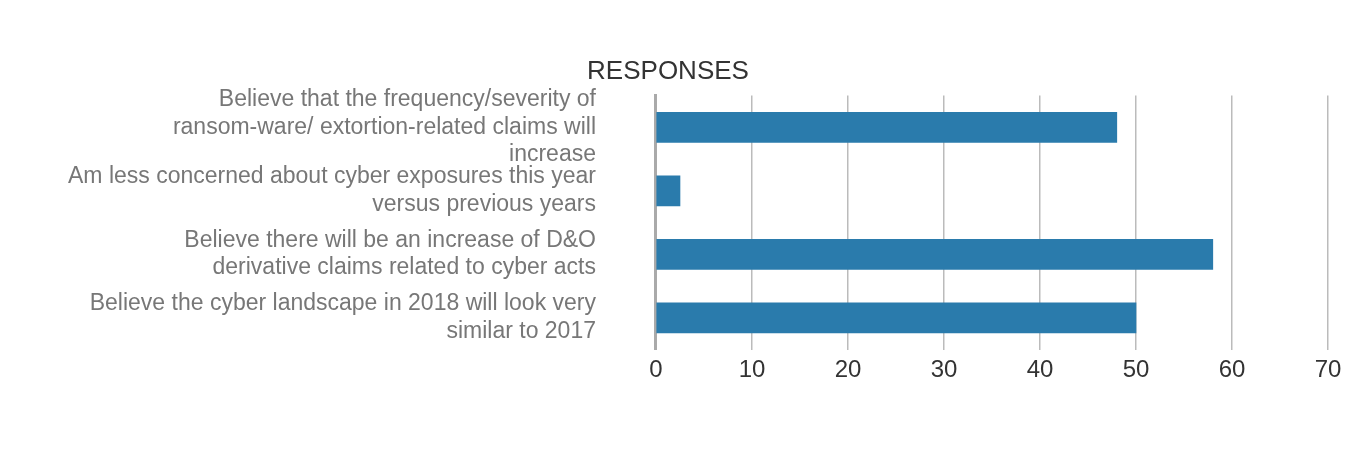  I want to click on y-tick-label: Believe the cyber landscape in 2018 will look very similar to 2017, so click(343, 316).